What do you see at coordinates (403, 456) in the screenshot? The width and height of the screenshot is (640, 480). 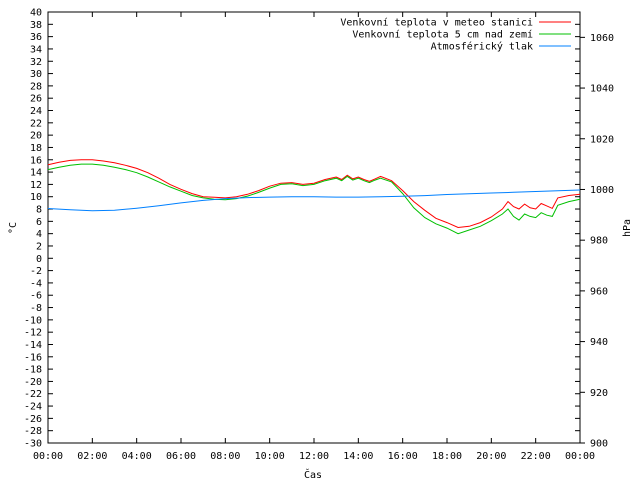 I see `x-tick-label: 16:00` at bounding box center [403, 456].